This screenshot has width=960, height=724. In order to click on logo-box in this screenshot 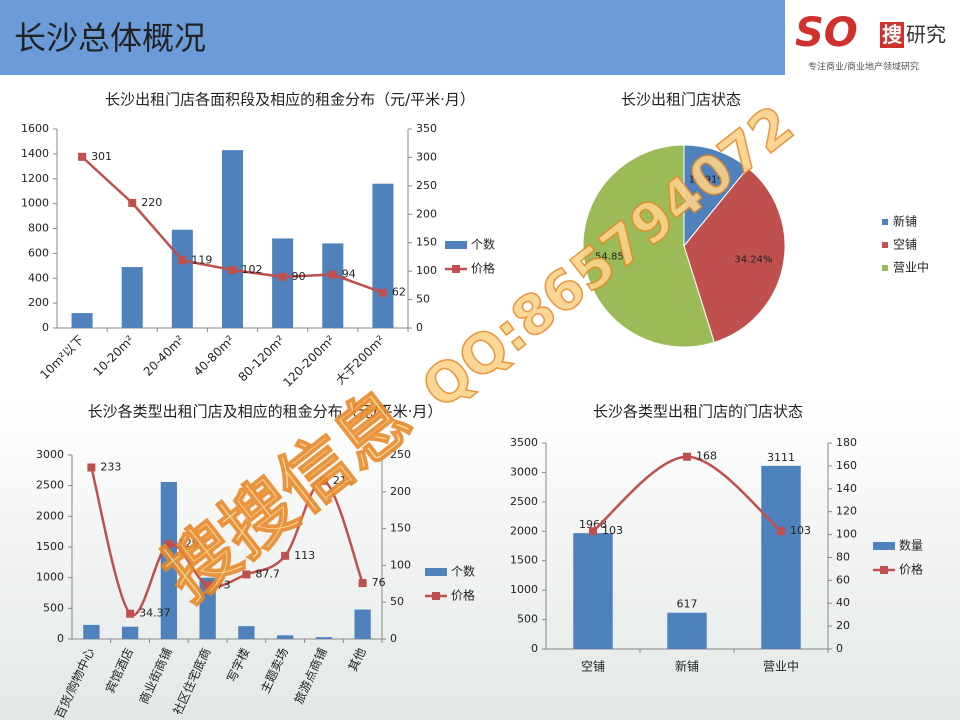, I will do `click(872, 39)`.